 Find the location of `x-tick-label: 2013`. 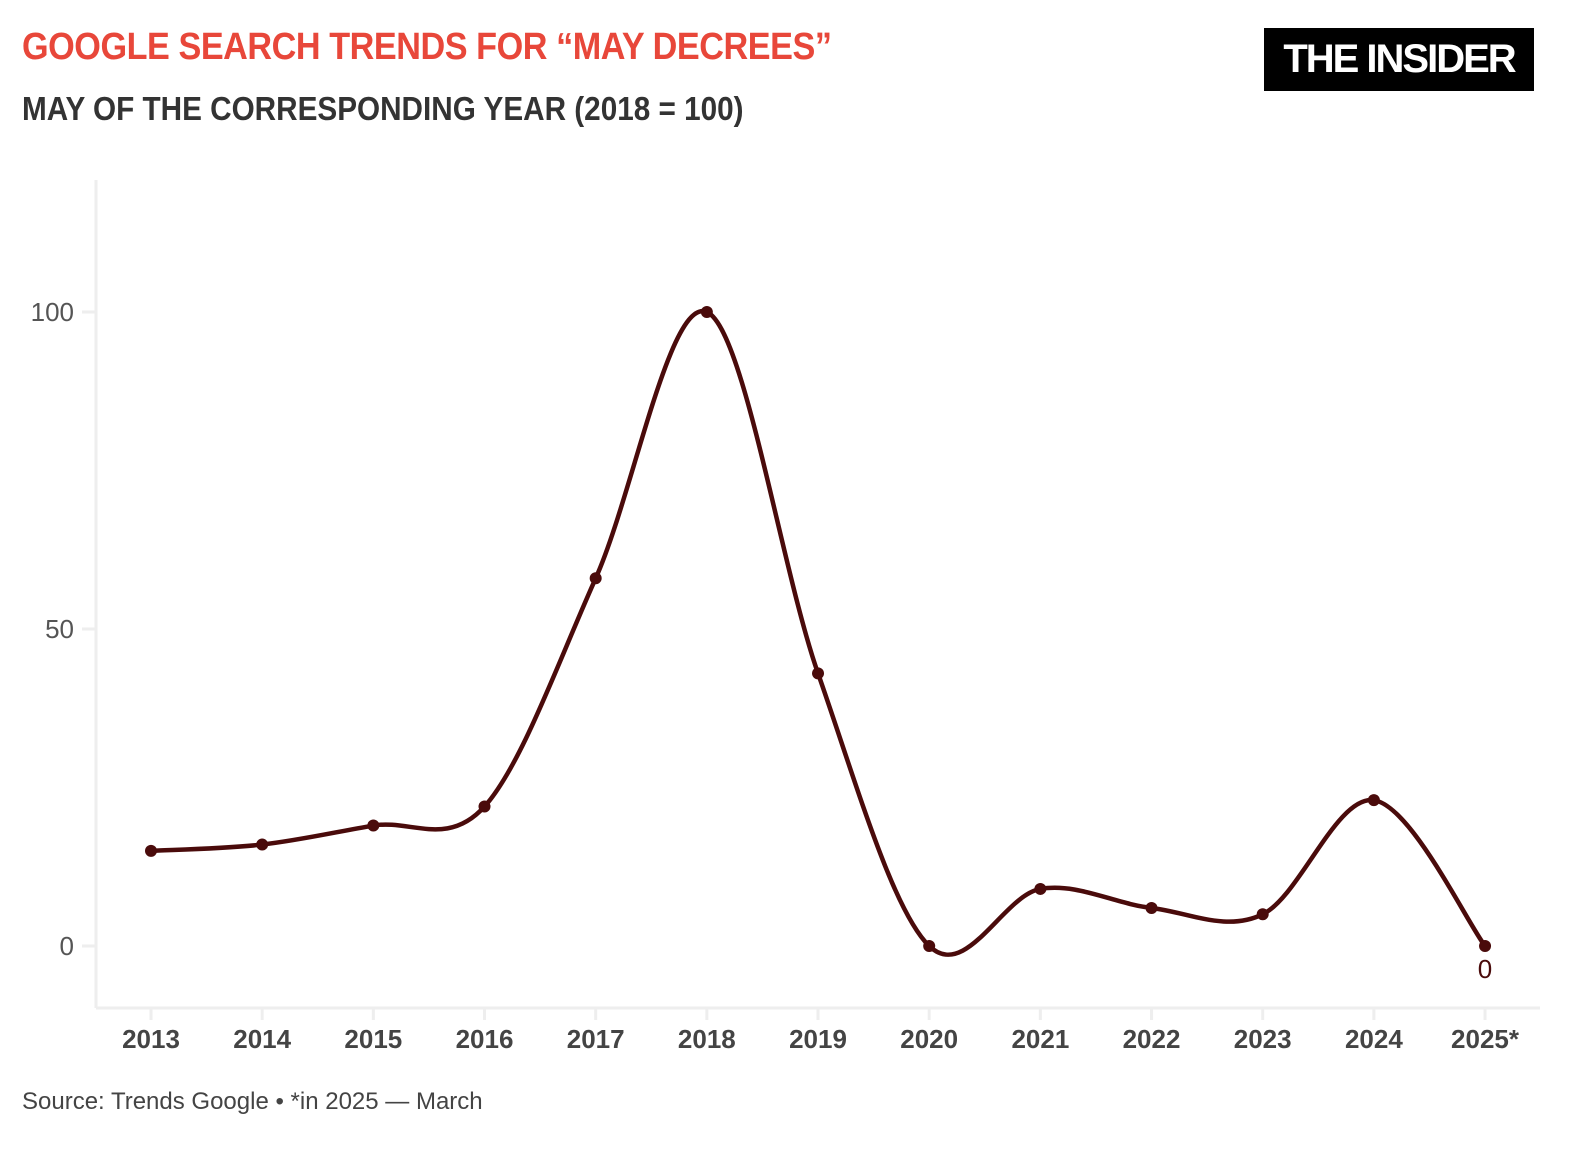

x-tick-label: 2013 is located at coordinates (151, 1039).